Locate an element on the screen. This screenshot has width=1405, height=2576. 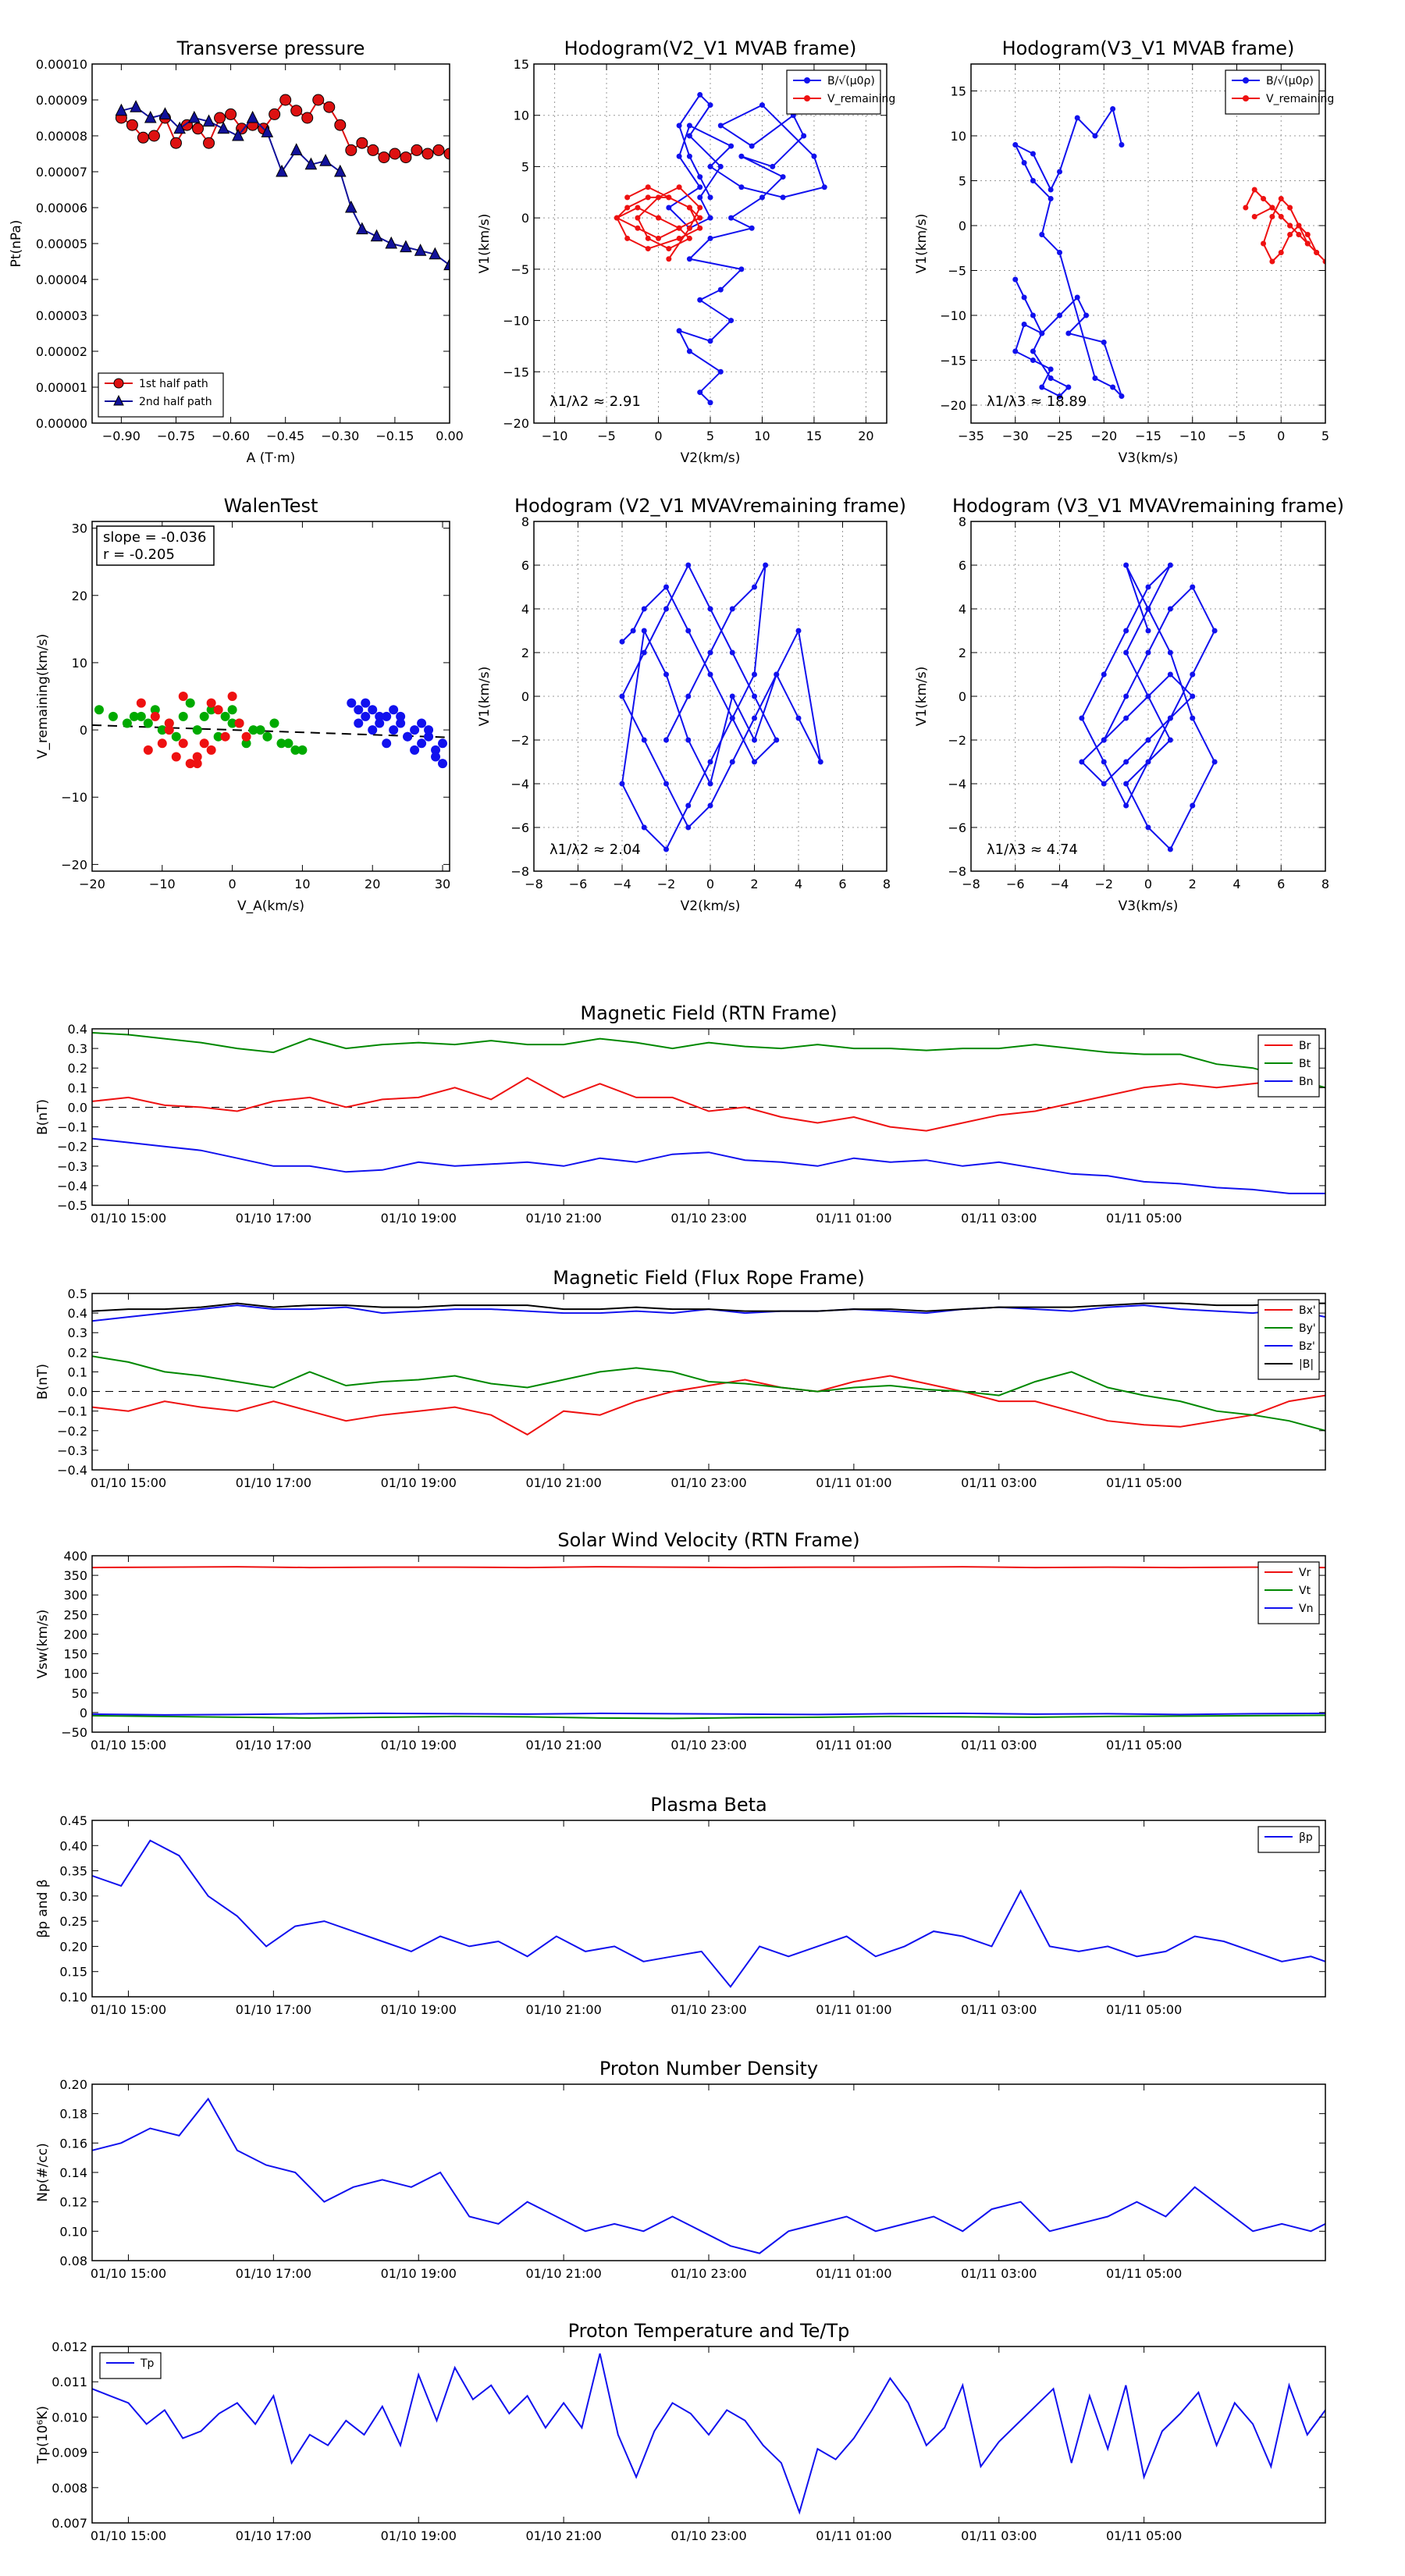
y-tick-label: 5 is located at coordinates (525, 166).